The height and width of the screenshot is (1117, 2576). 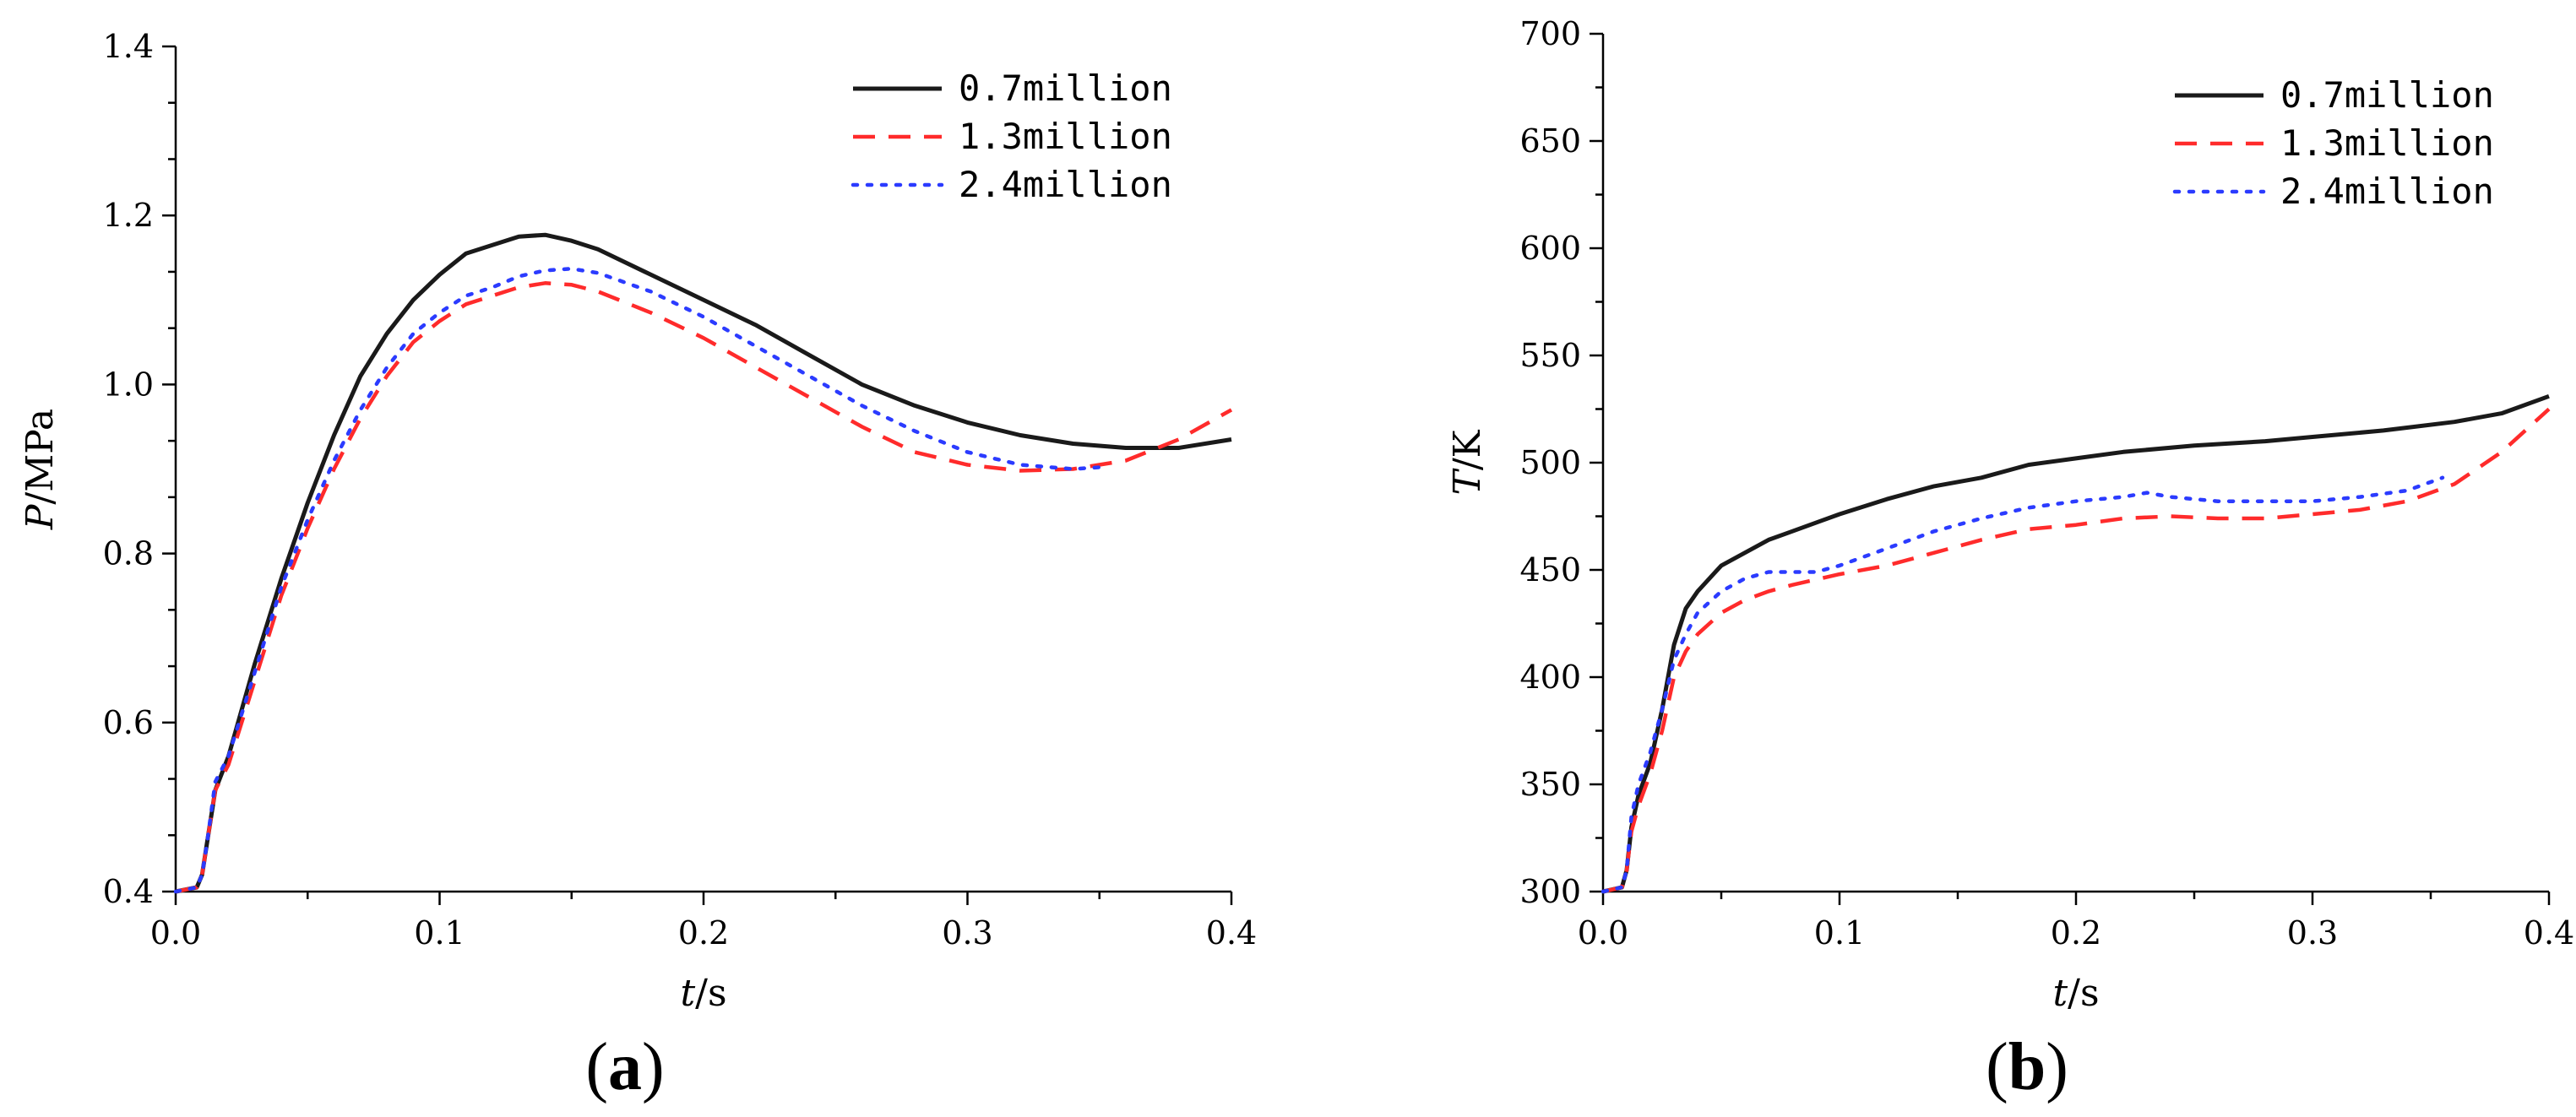 What do you see at coordinates (40, 516) in the screenshot?
I see `y-axis-label-var: P` at bounding box center [40, 516].